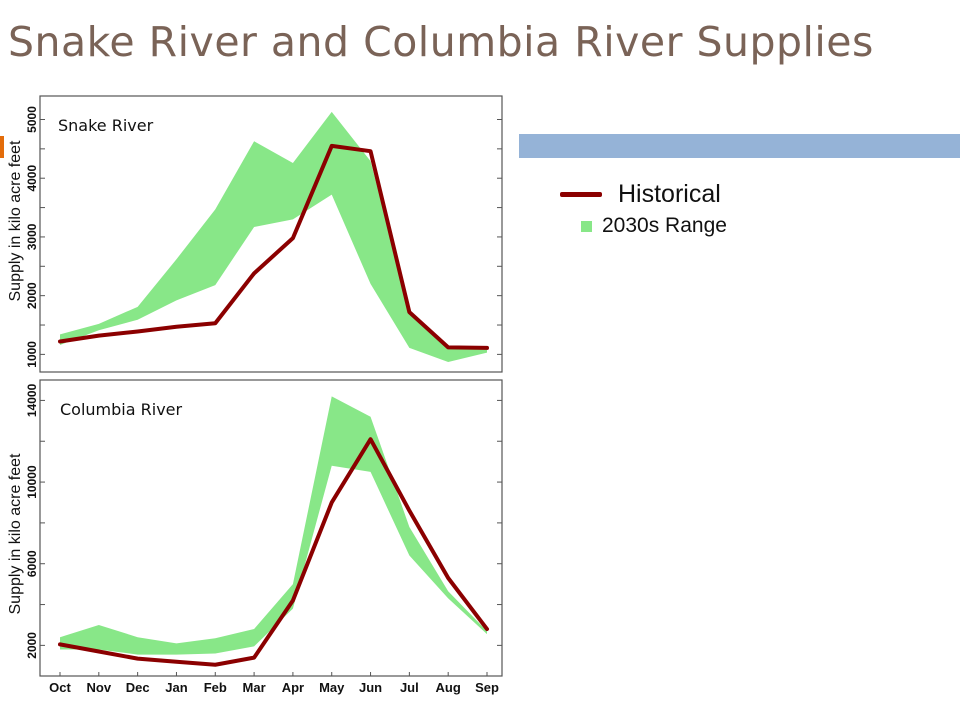 The height and width of the screenshot is (720, 960). I want to click on columbia-panel-title: Columbia River, so click(121, 409).